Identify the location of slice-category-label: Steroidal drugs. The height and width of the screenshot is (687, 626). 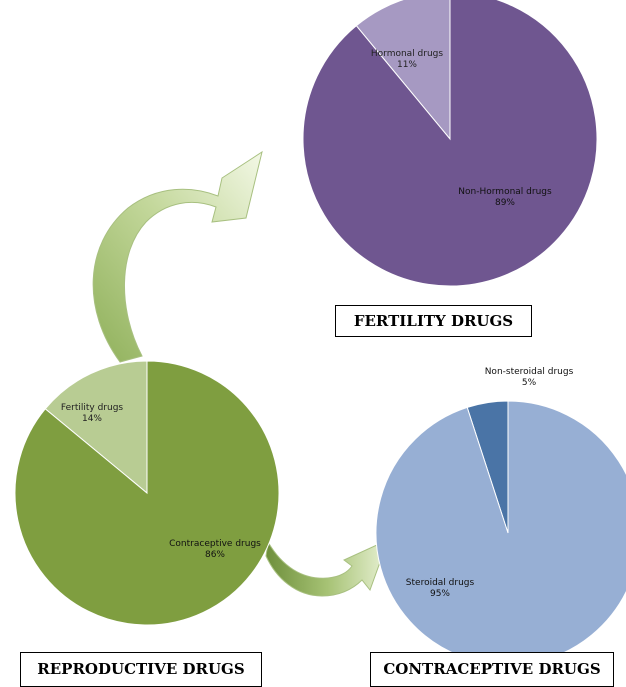
(440, 583).